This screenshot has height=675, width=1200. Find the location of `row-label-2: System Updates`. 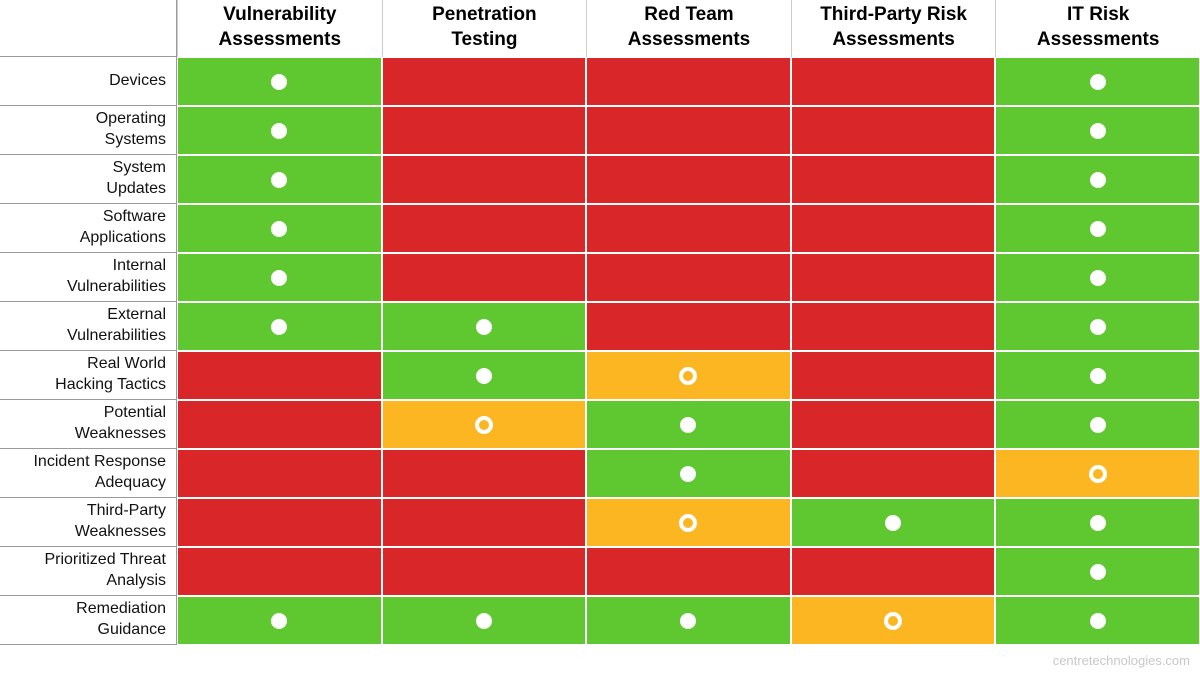

row-label-2: System Updates is located at coordinates (88, 179).